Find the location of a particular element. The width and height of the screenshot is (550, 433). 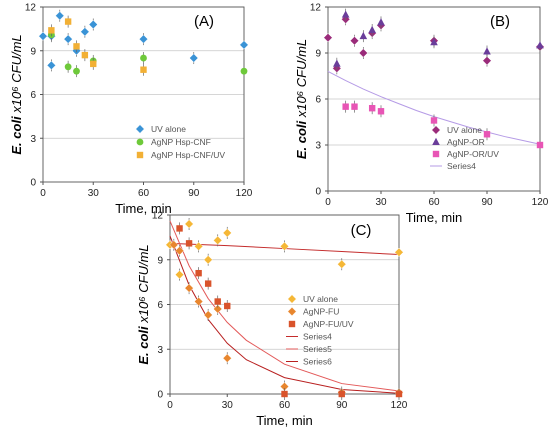

panel-label: (C) is located at coordinates (361, 230).